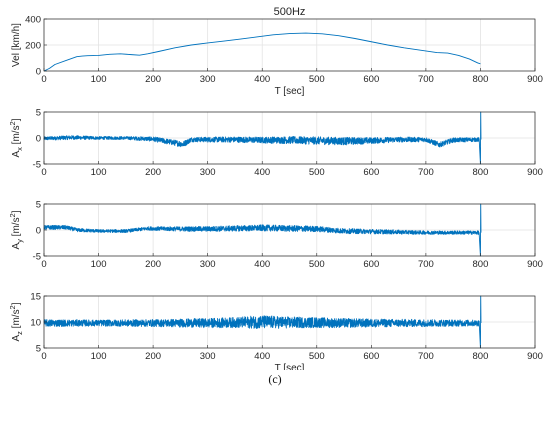 This screenshot has width=550, height=427. Describe the element at coordinates (275, 379) in the screenshot. I see `figure-caption: (c)` at that location.